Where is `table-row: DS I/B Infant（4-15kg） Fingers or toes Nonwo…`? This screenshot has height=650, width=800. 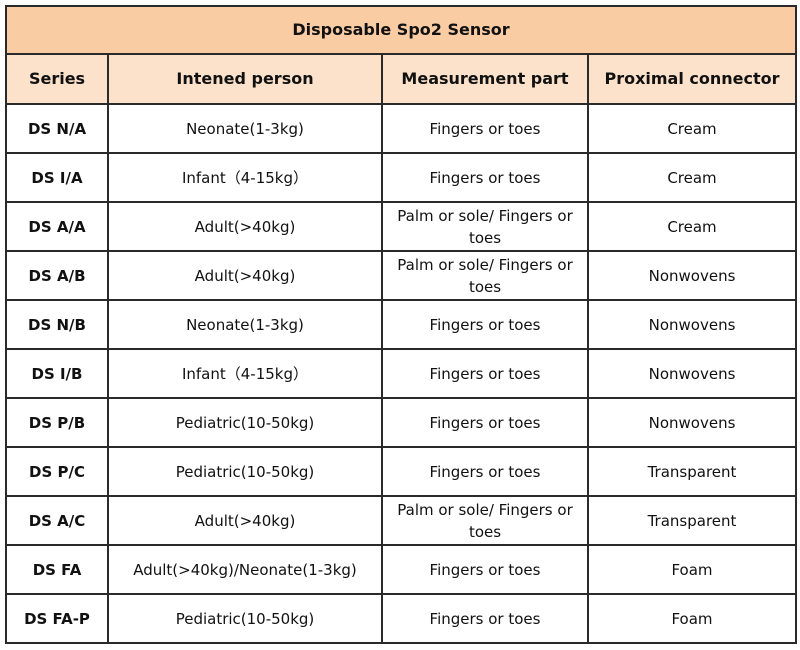 table-row: DS I/B Infant（4-15kg） Fingers or toes Nonwo… is located at coordinates (401, 373).